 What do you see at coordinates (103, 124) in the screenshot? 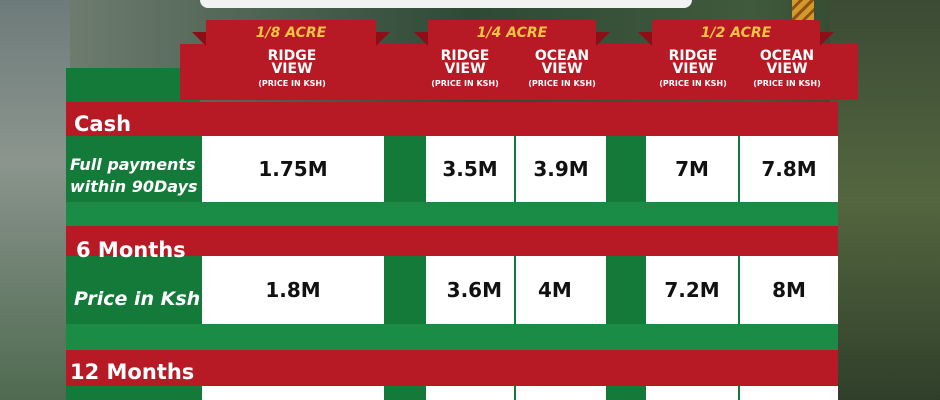
I see `row-label-cash: Cash` at bounding box center [103, 124].